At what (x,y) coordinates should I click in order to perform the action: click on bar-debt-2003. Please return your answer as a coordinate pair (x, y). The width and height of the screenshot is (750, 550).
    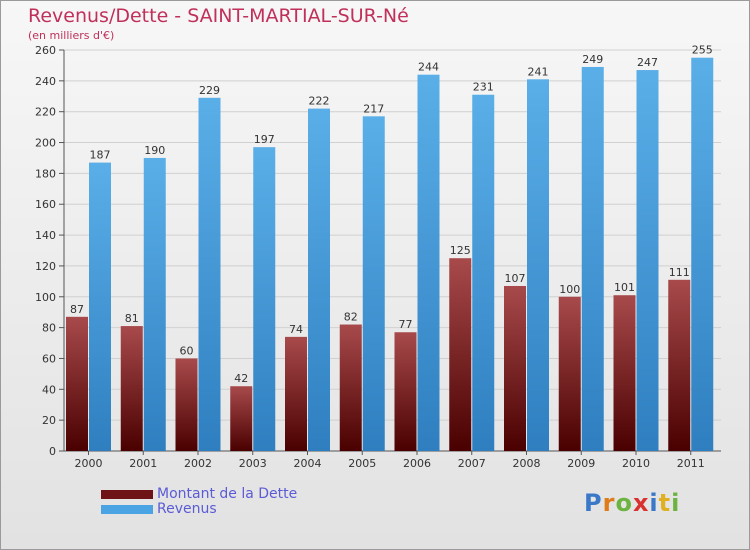
    Looking at the image, I should click on (241, 418).